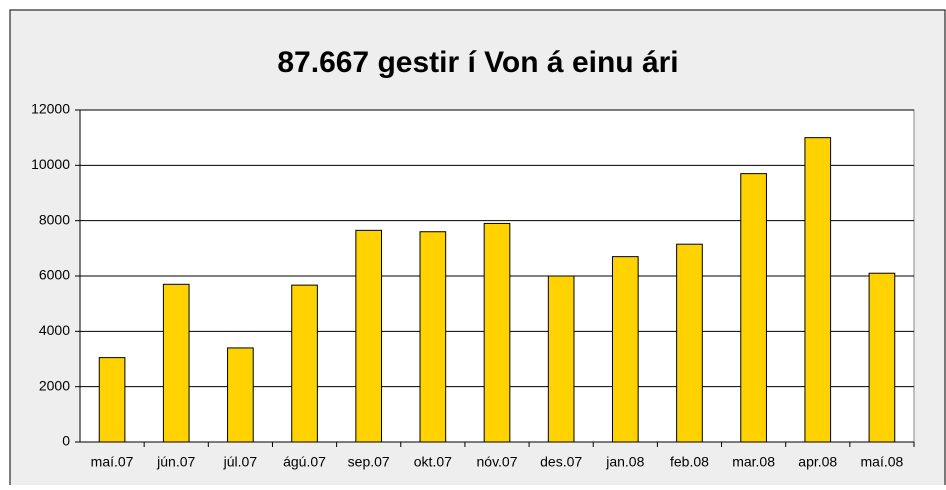 The image size is (946, 490). Describe the element at coordinates (240, 462) in the screenshot. I see `x-tick-label: júl.07` at that location.